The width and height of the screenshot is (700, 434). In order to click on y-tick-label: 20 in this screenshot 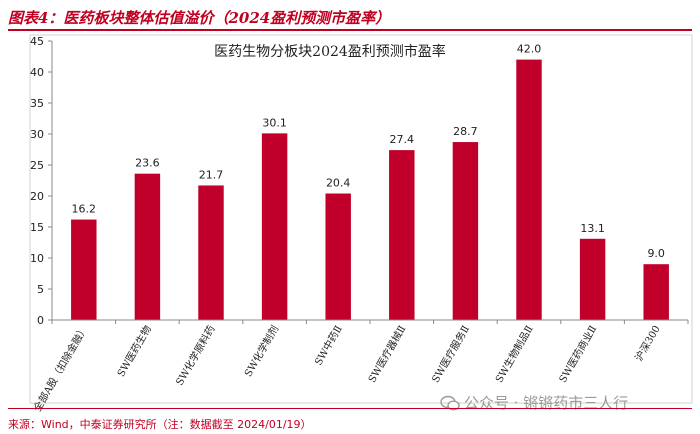, I will do `click(37, 196)`.